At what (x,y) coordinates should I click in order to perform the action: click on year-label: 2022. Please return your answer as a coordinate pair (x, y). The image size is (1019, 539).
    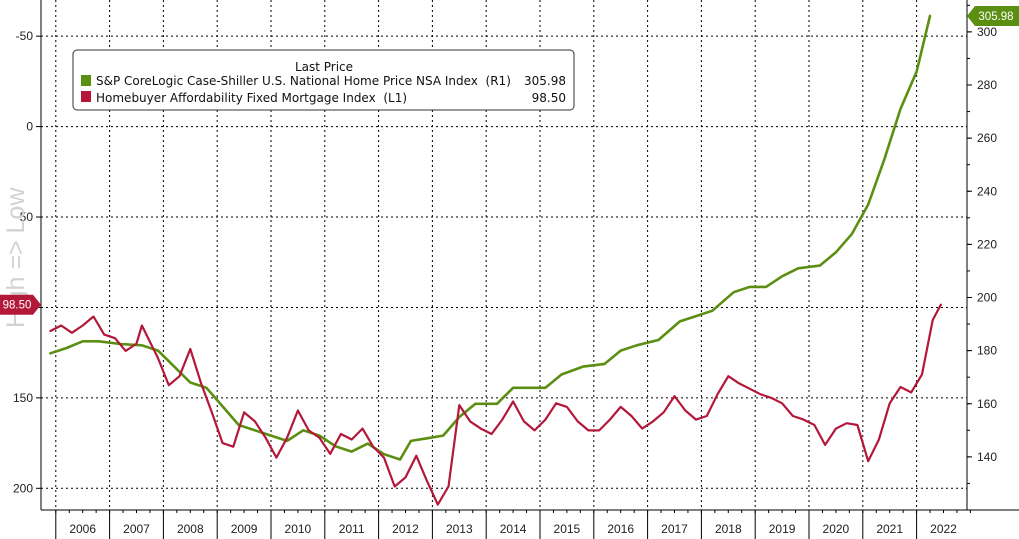
    Looking at the image, I should click on (943, 529).